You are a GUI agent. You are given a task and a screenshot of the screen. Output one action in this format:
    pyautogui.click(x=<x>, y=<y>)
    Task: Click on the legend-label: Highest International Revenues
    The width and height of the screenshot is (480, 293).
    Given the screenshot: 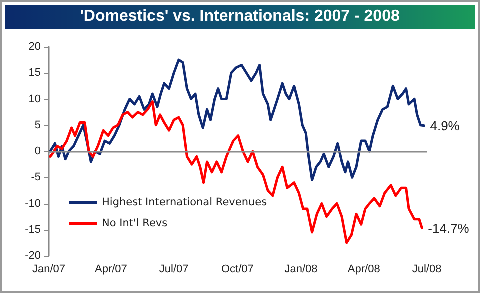 What is the action you would take?
    pyautogui.click(x=185, y=202)
    